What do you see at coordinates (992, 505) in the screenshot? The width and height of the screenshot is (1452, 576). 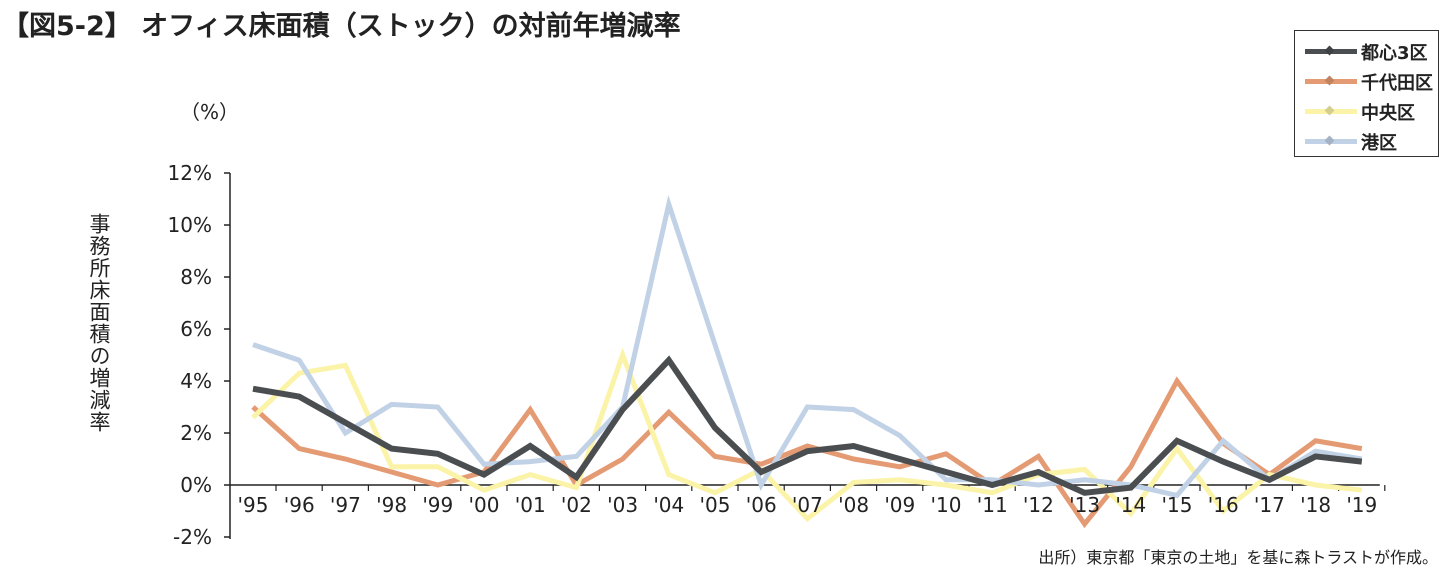 I see `x-tick-label: '11` at bounding box center [992, 505].